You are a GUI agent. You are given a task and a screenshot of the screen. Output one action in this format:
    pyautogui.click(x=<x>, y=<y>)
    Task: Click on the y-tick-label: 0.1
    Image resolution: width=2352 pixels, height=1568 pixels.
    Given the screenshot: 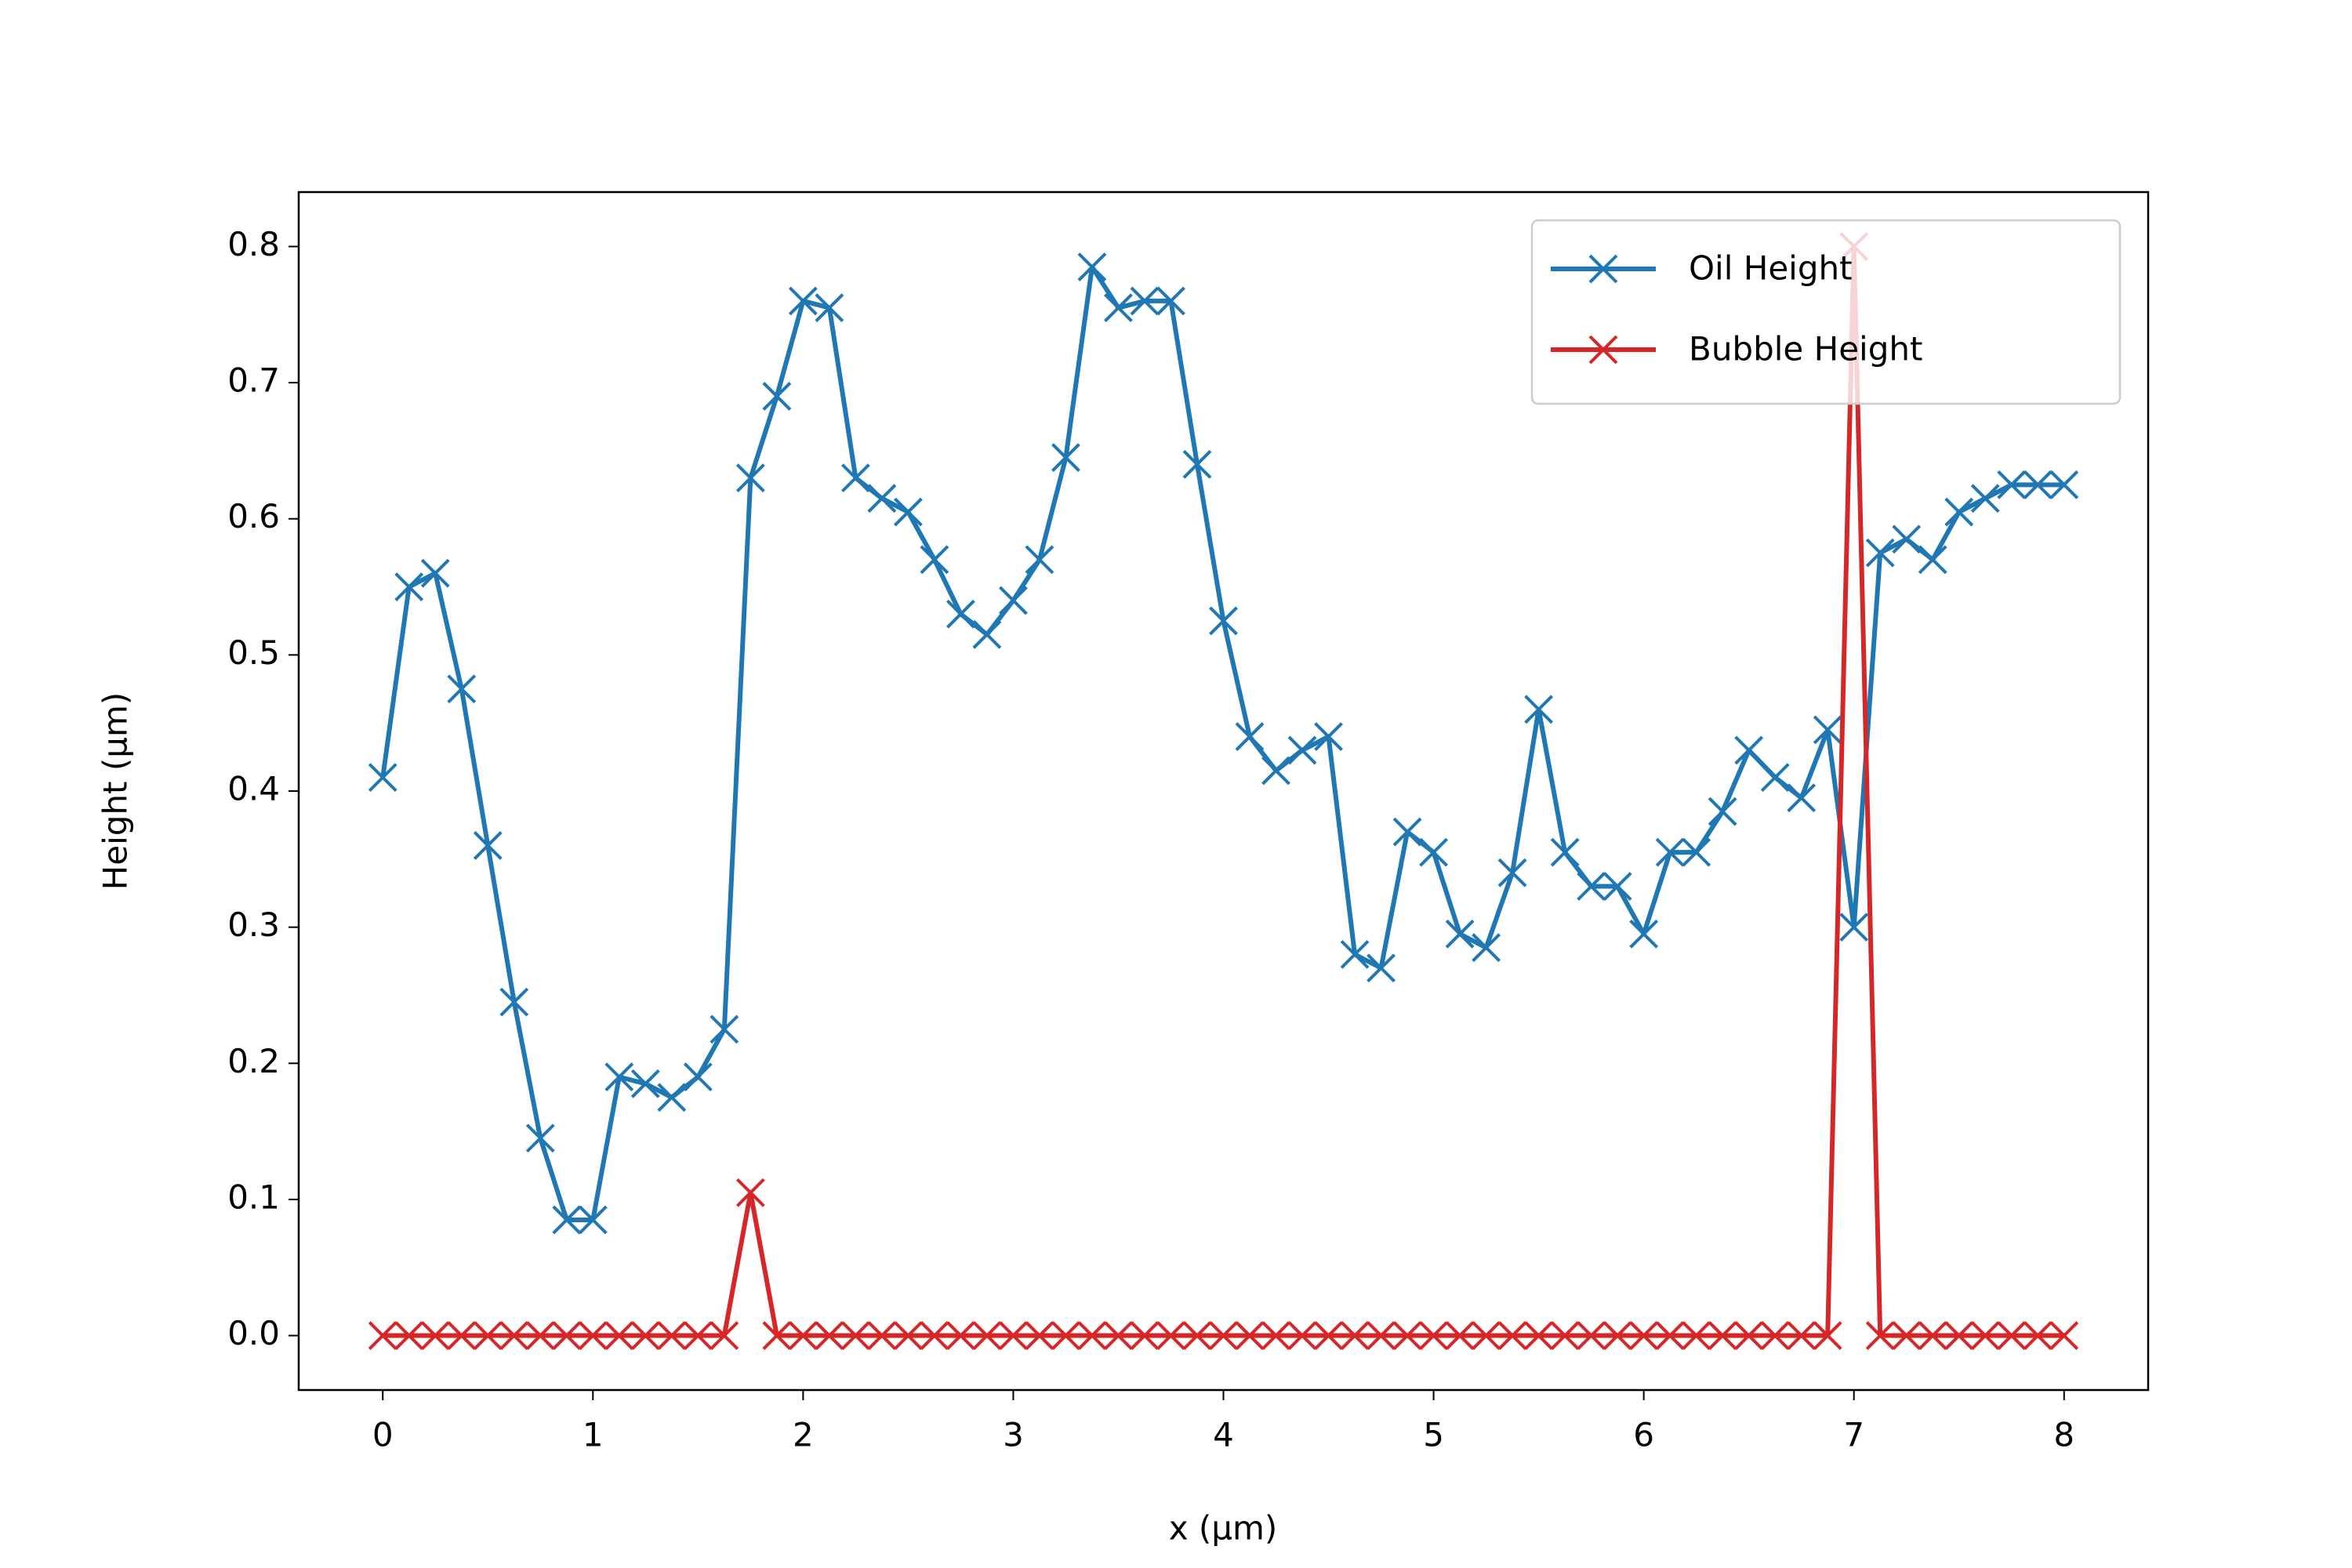 What is the action you would take?
    pyautogui.click(x=253, y=1197)
    